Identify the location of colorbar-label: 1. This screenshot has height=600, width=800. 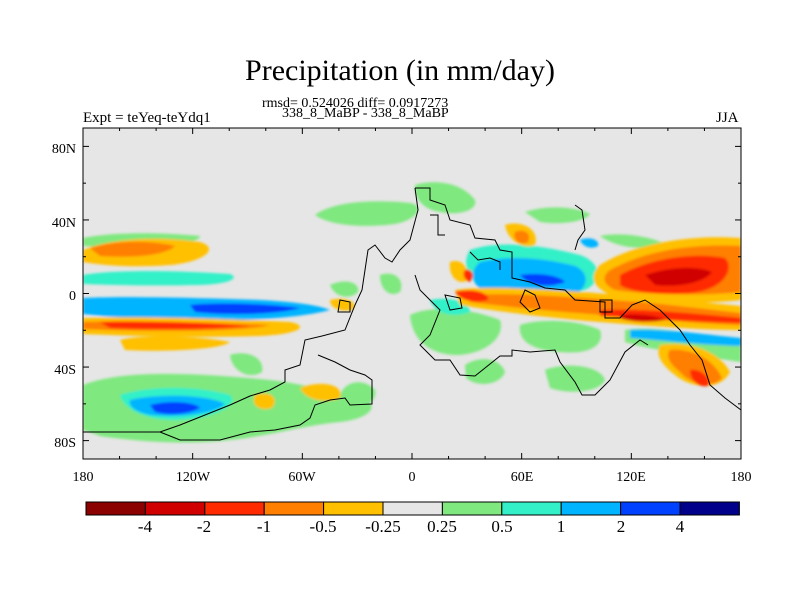
(561, 526).